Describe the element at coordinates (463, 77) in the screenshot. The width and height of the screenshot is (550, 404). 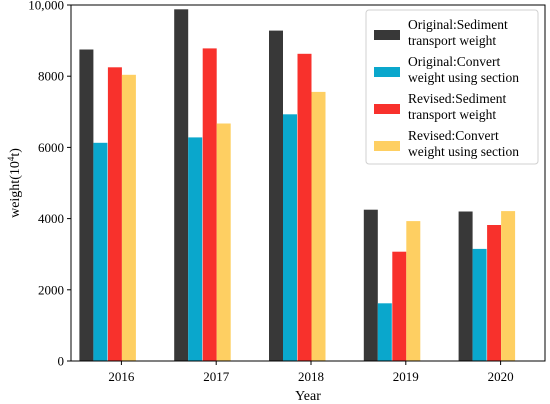
I see `legend-label-2: weight using section` at that location.